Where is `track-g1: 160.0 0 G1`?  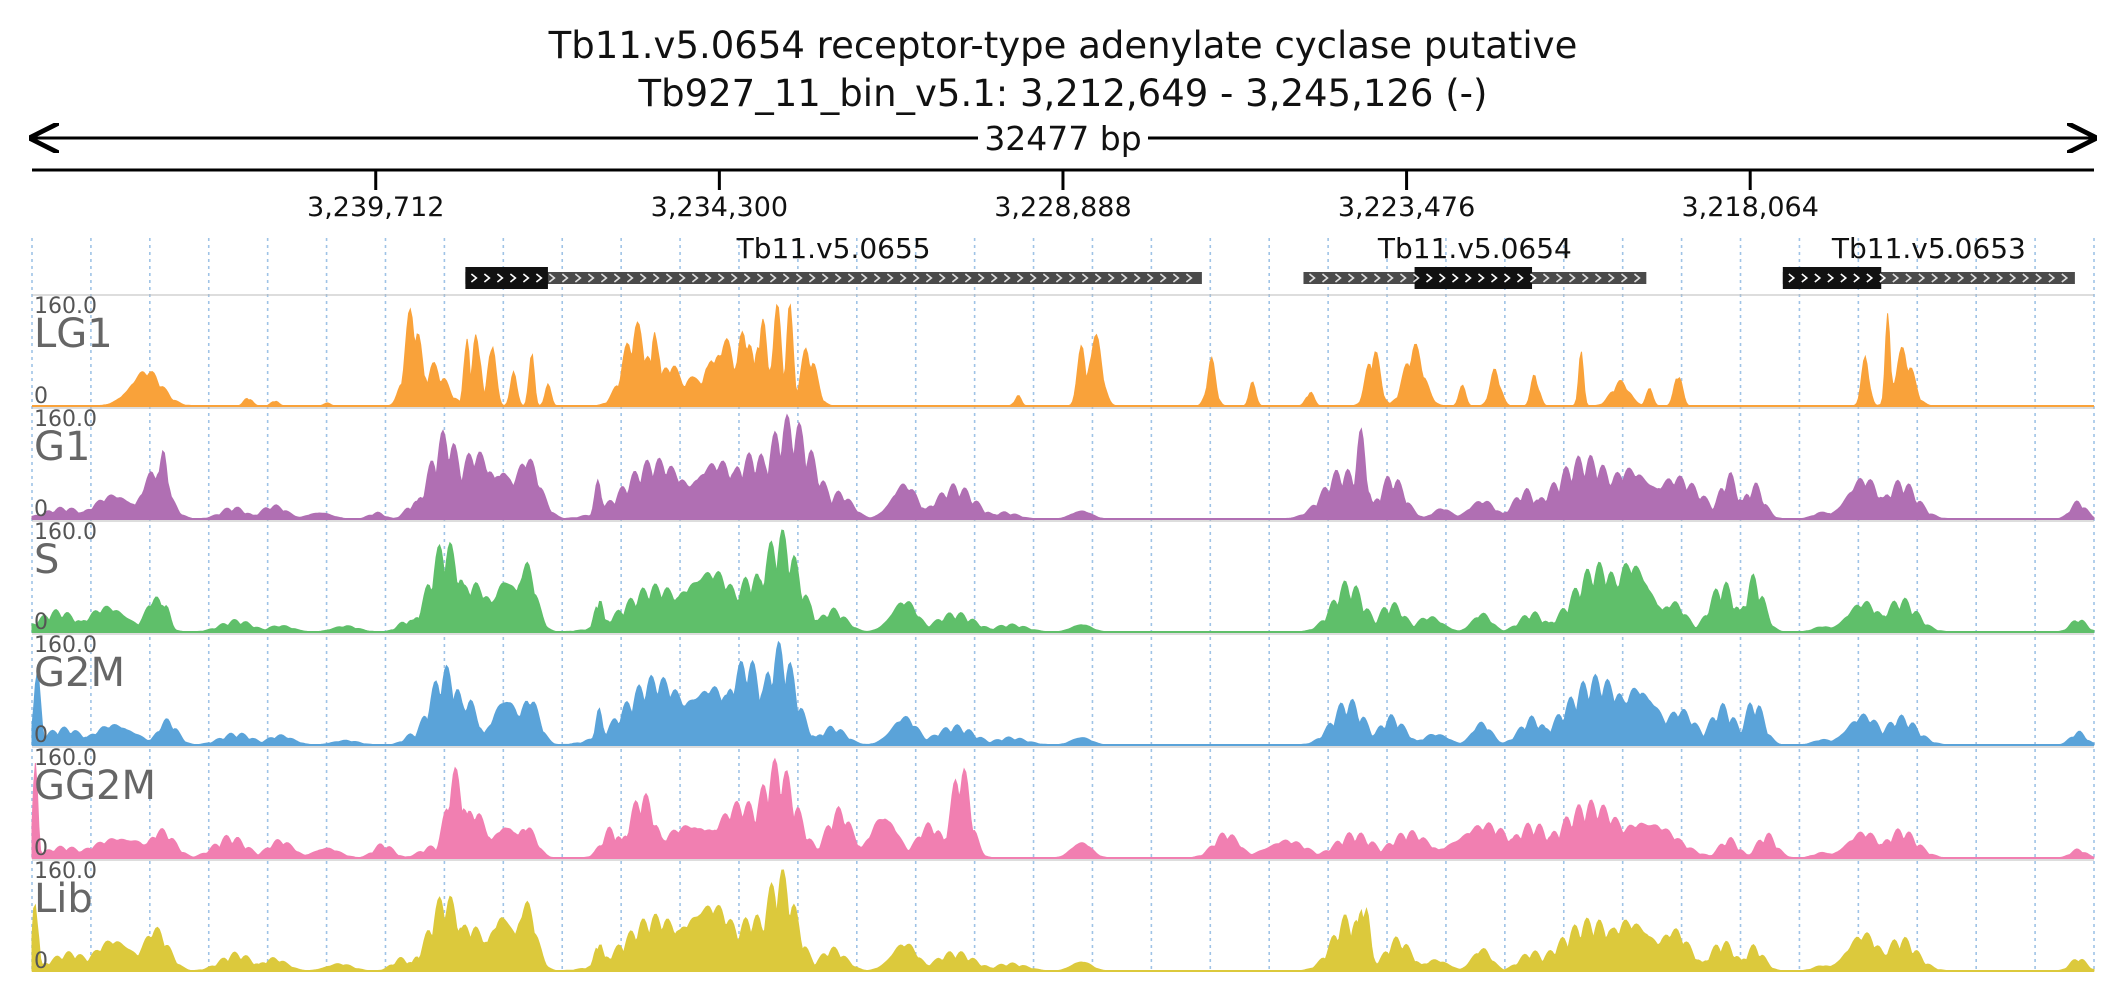
track-g1: 160.0 0 G1 is located at coordinates (1063, 464).